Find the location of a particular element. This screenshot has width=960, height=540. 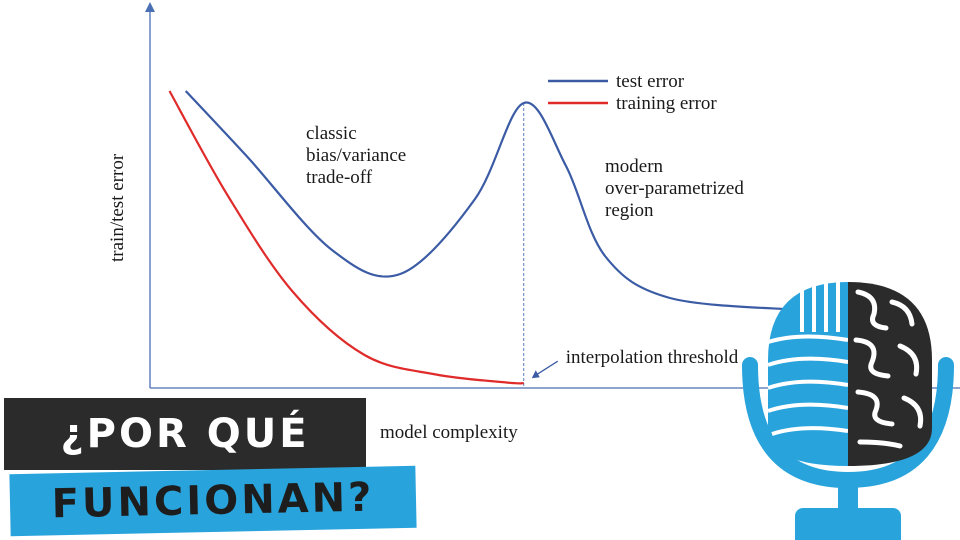

title-banner-line-1: ¿POR QUÉ is located at coordinates (185, 434).